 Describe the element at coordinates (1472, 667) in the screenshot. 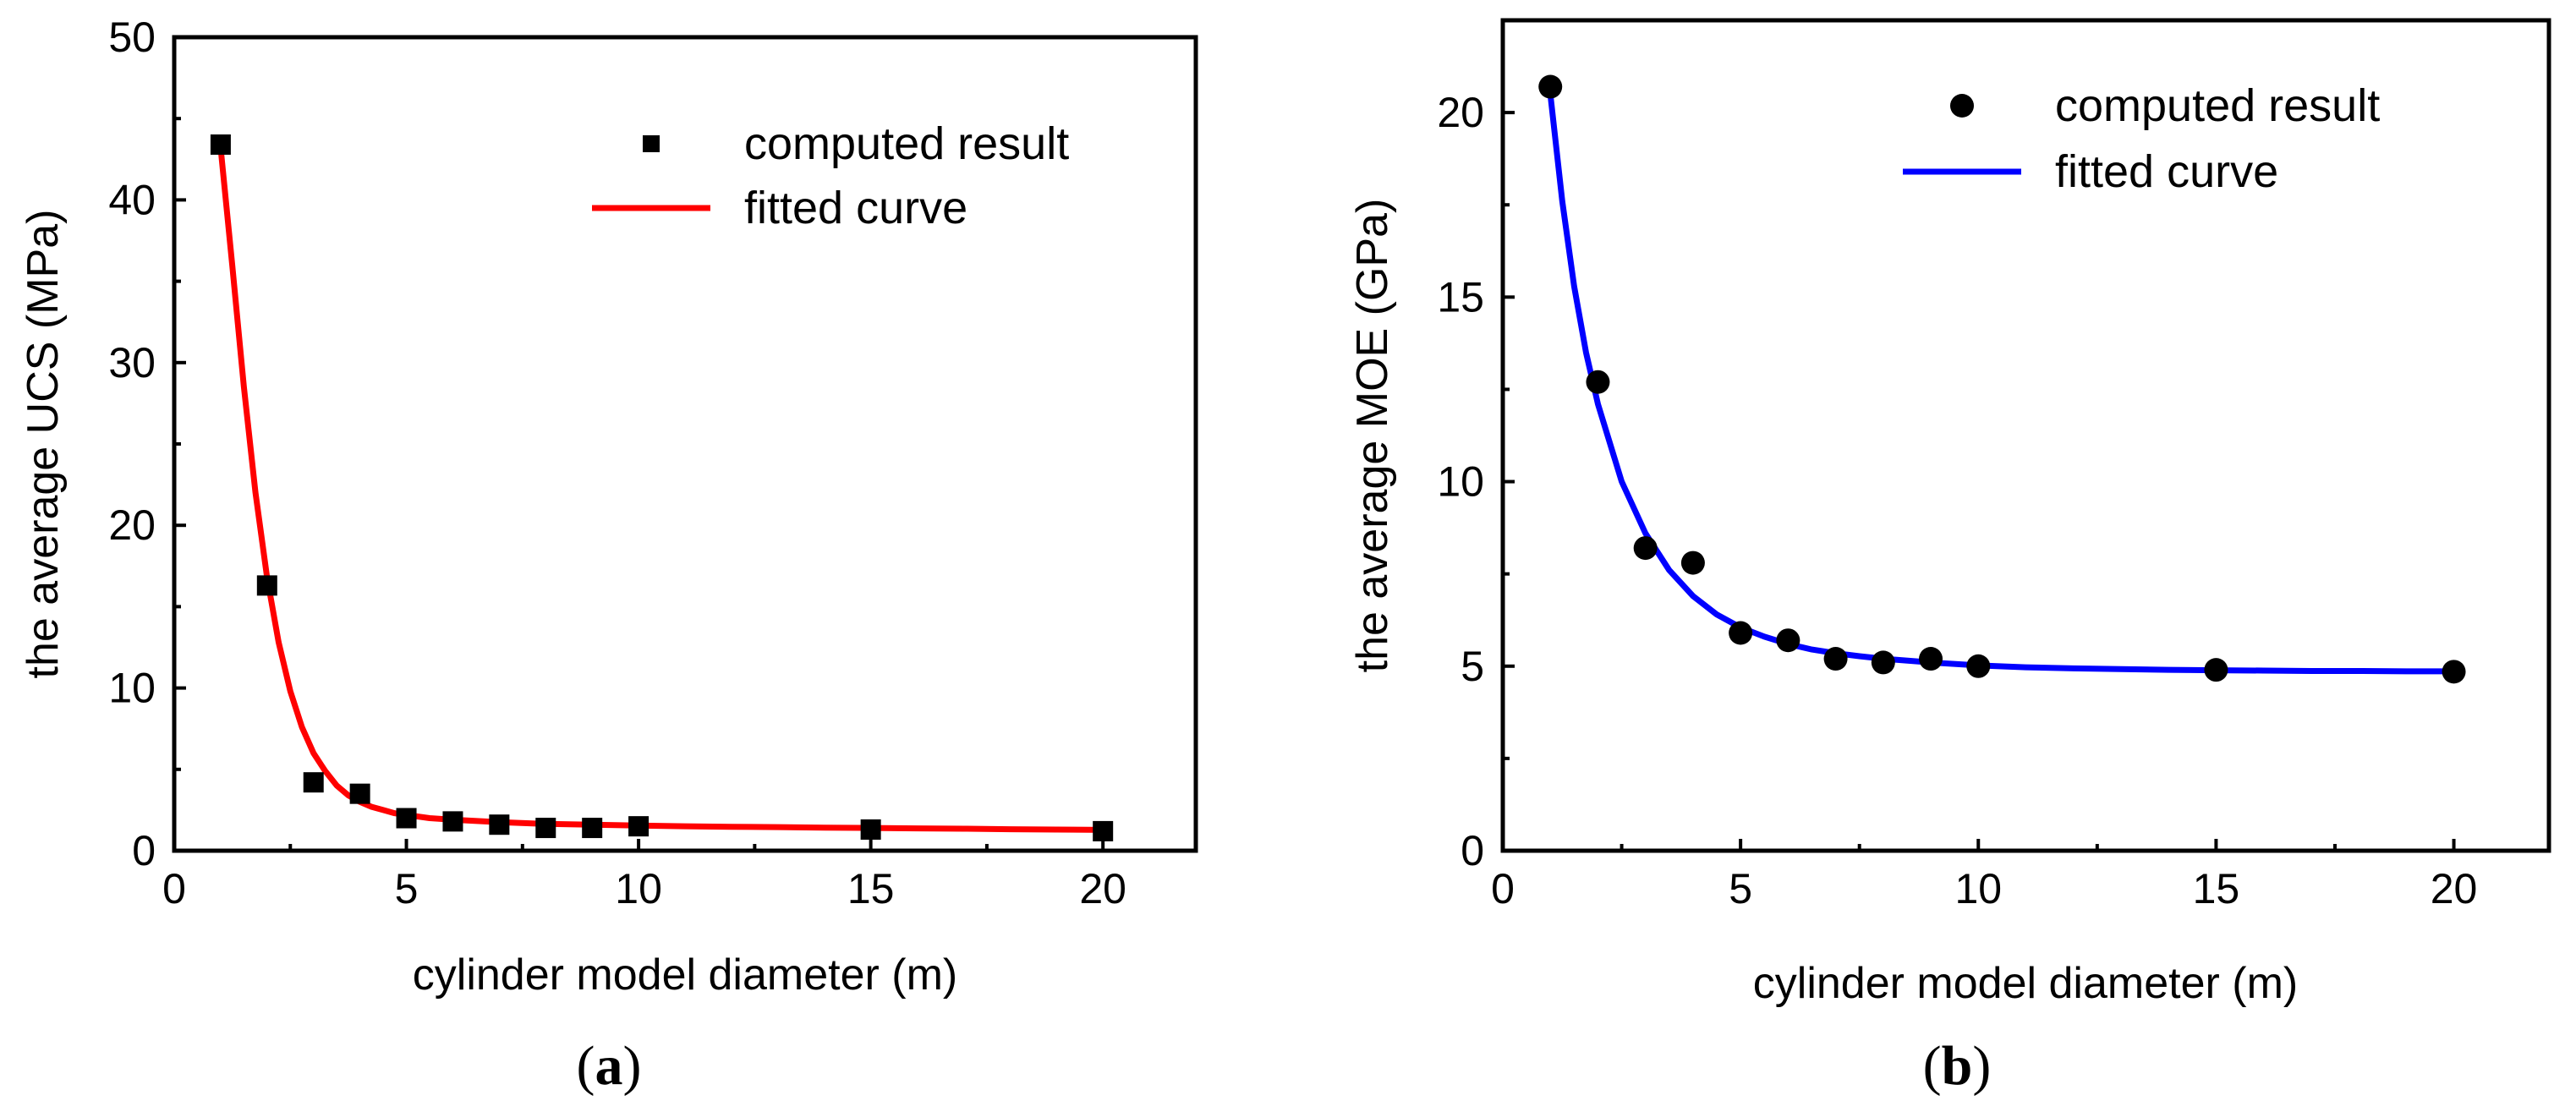

I see `y-tick-label: 5` at that location.